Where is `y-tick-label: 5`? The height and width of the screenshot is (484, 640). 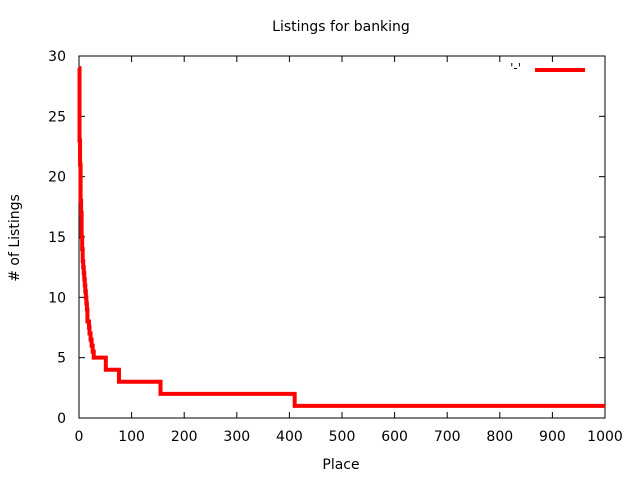 y-tick-label: 5 is located at coordinates (61, 359).